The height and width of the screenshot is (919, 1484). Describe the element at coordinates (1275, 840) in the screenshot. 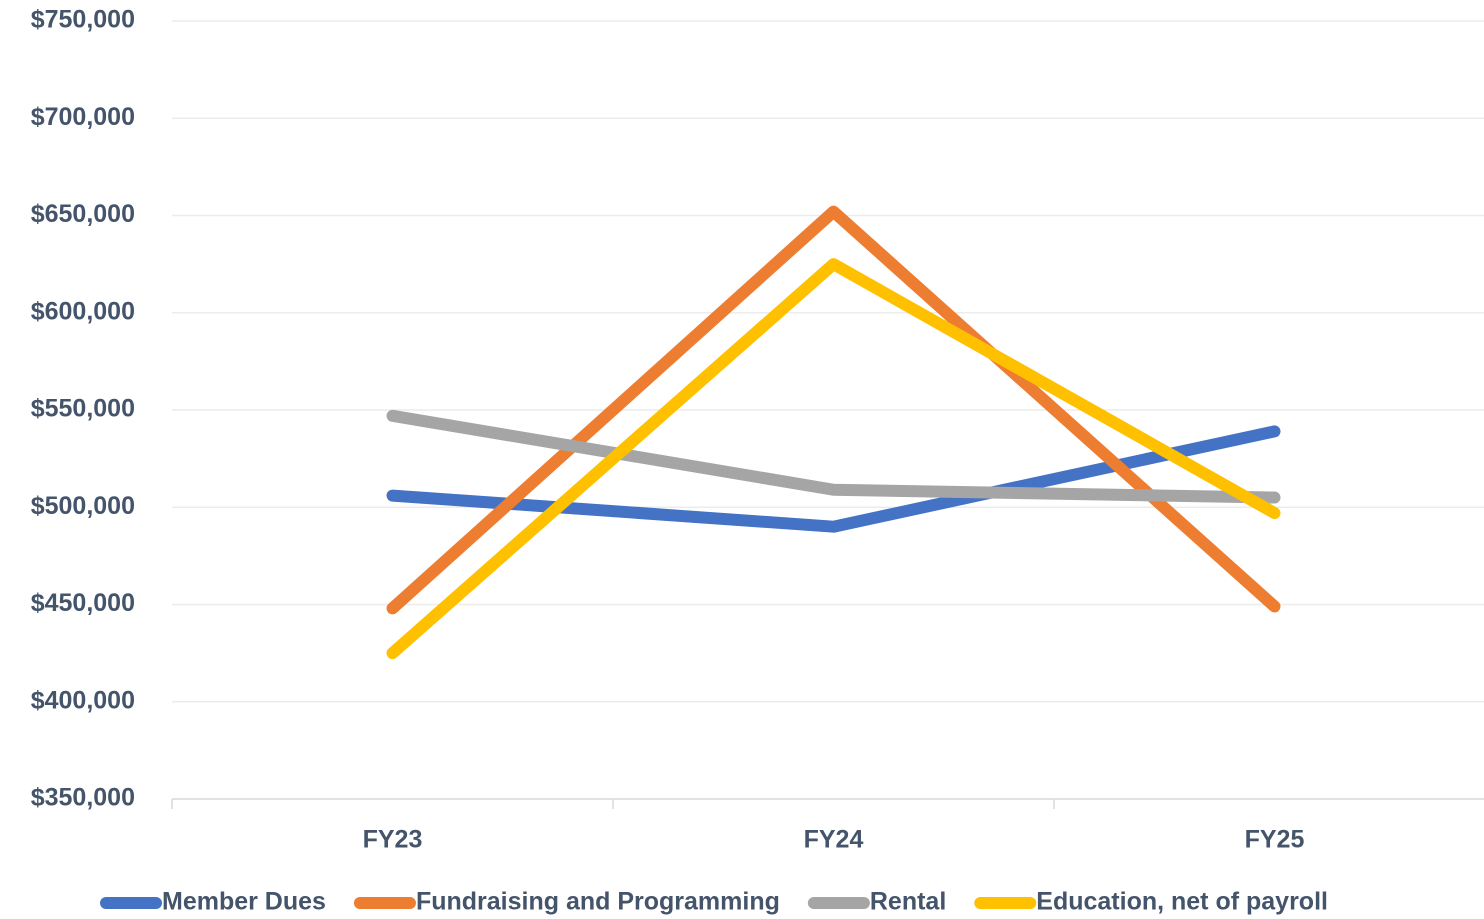

I see `x-tick-label: FY25` at that location.